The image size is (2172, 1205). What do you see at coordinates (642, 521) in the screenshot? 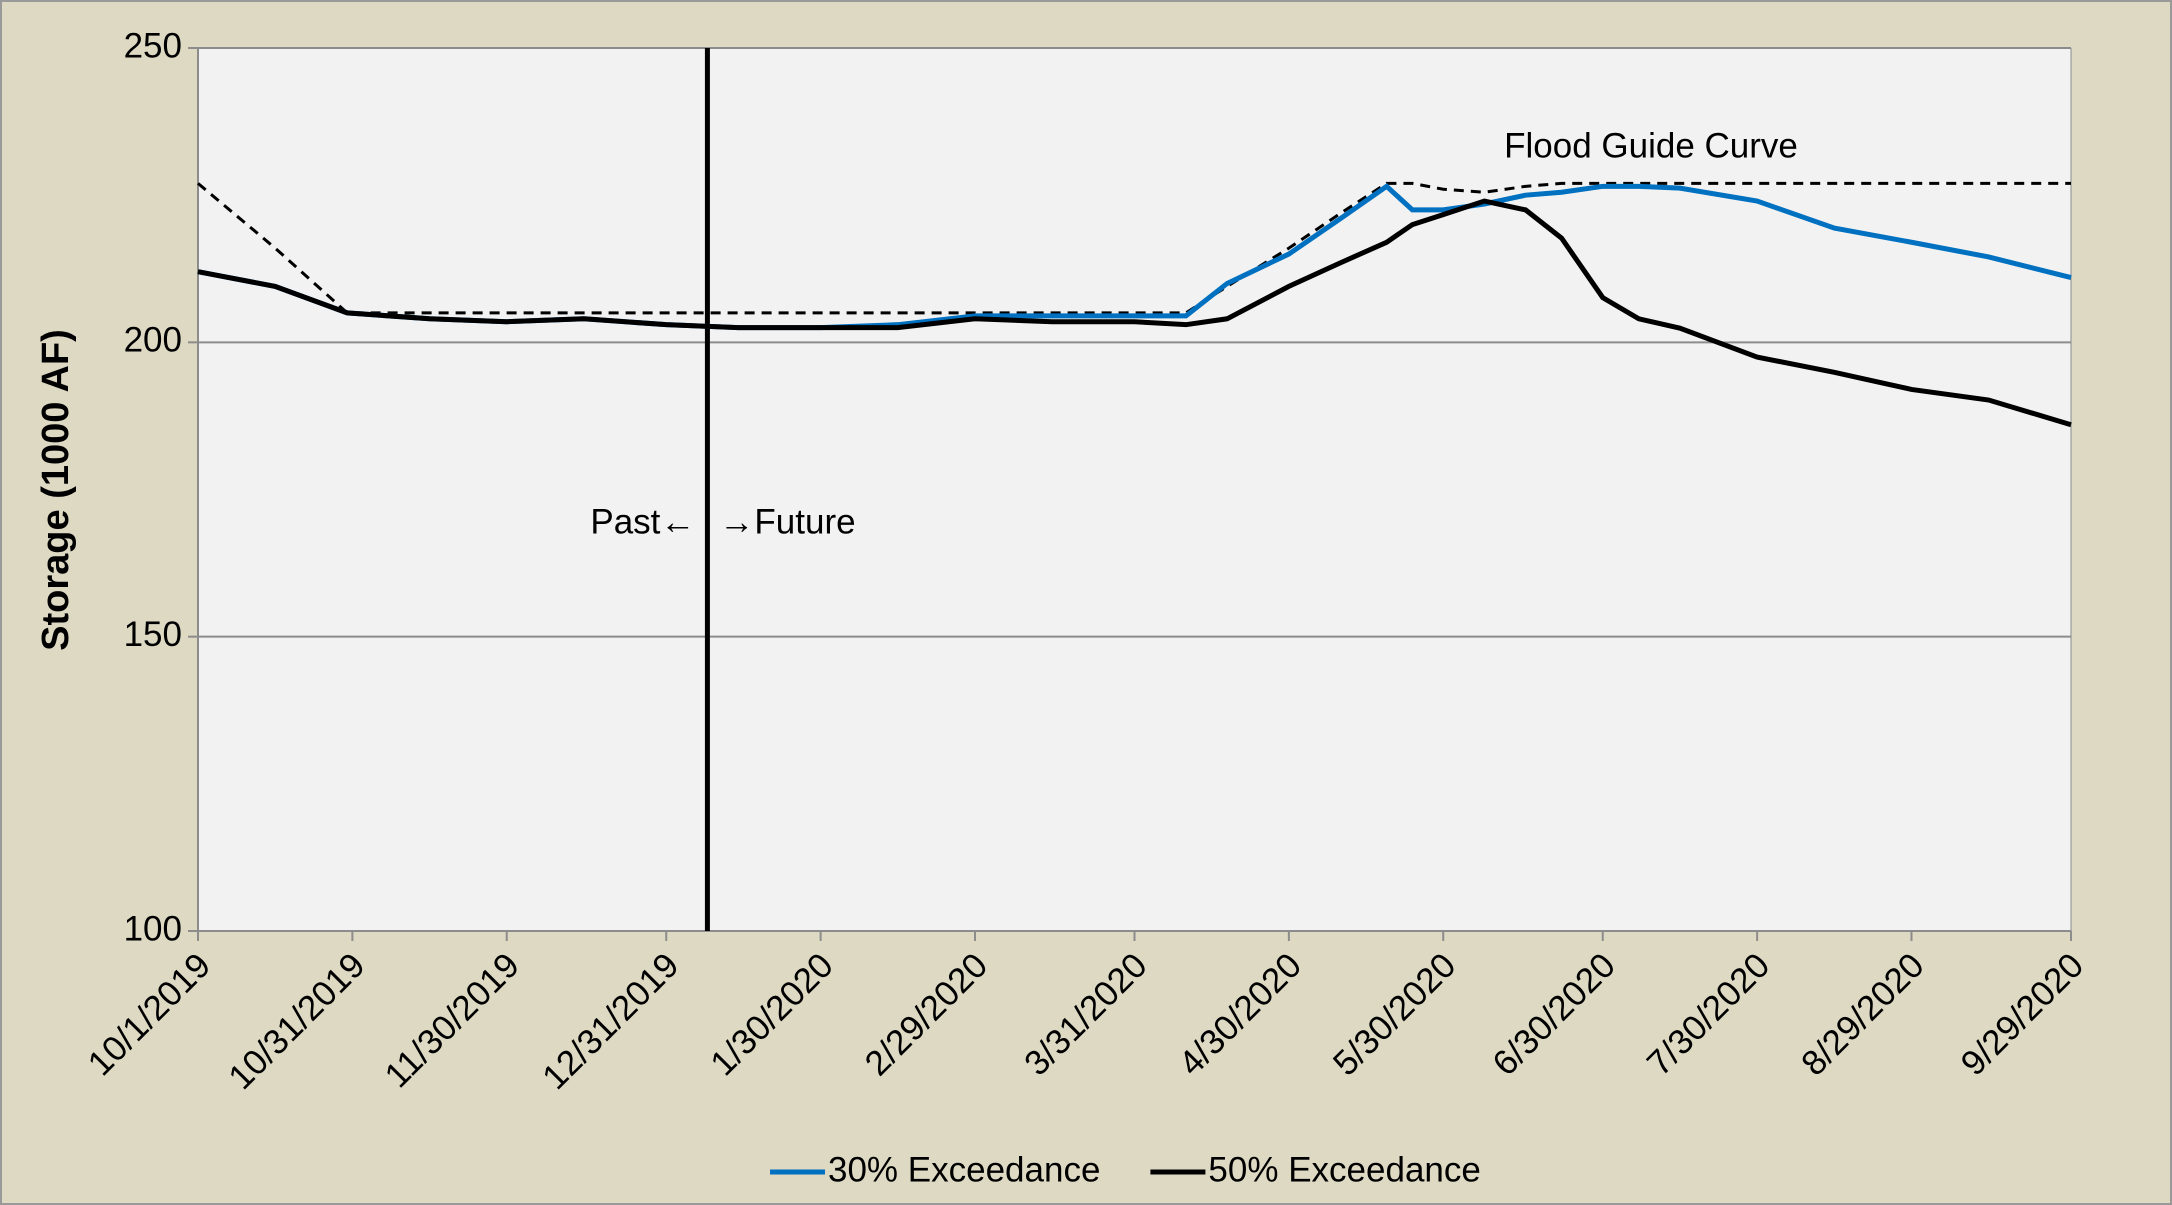
I see `annotation: Past←` at bounding box center [642, 521].